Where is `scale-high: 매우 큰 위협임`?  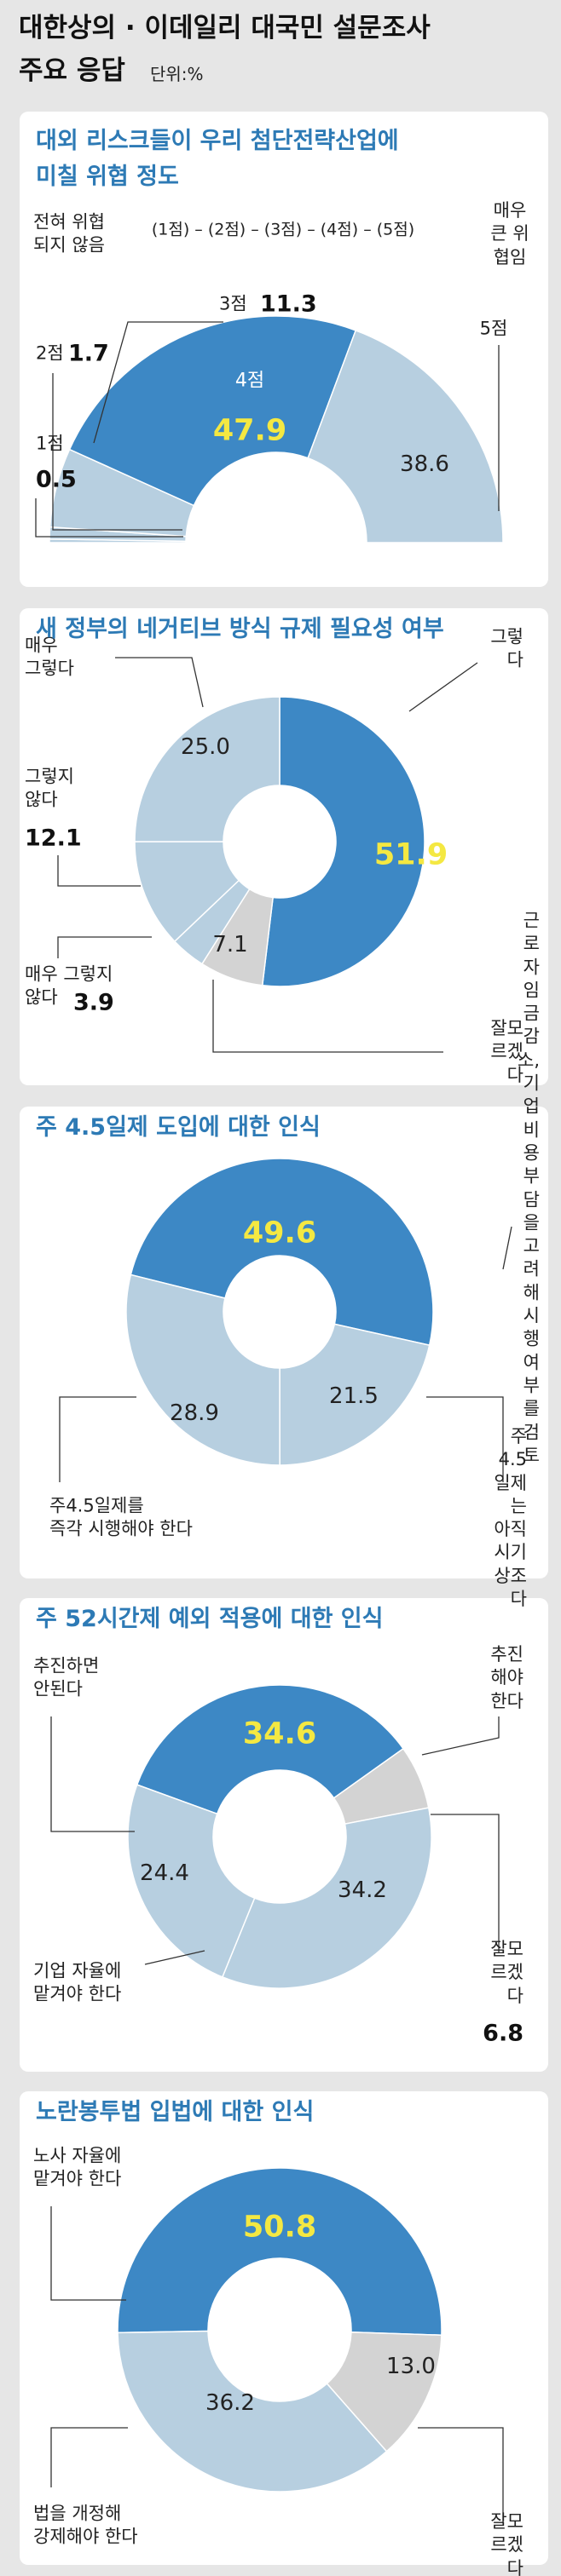 scale-high: 매우 큰 위협임 is located at coordinates (510, 234).